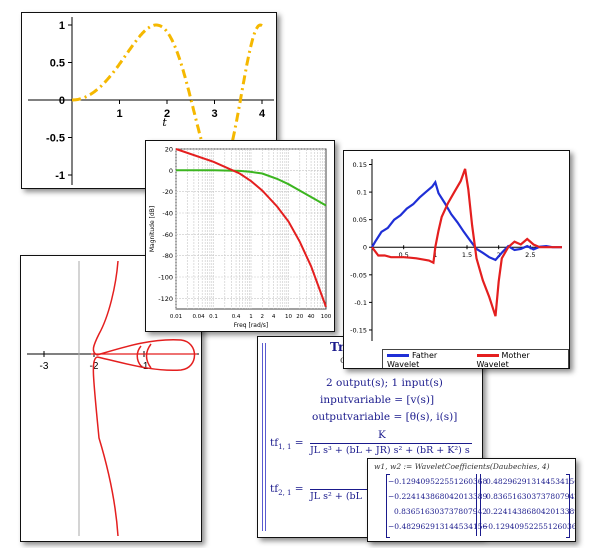 Image resolution: width=600 pixels, height=548 pixels. Describe the element at coordinates (568, 506) in the screenshot. I see `matrix-bracket-right` at that location.